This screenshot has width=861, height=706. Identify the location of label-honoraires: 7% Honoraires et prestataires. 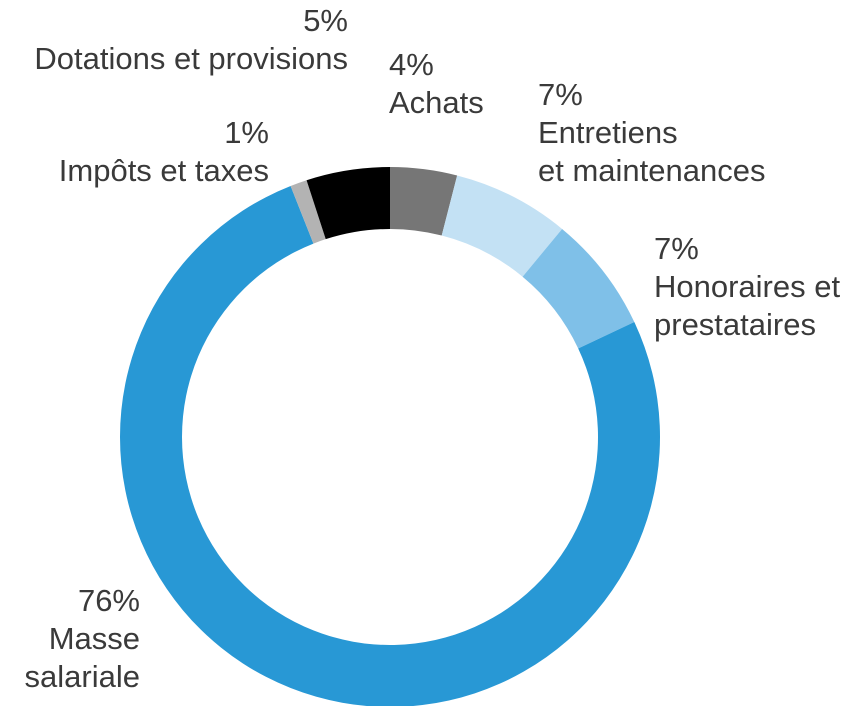
(747, 287).